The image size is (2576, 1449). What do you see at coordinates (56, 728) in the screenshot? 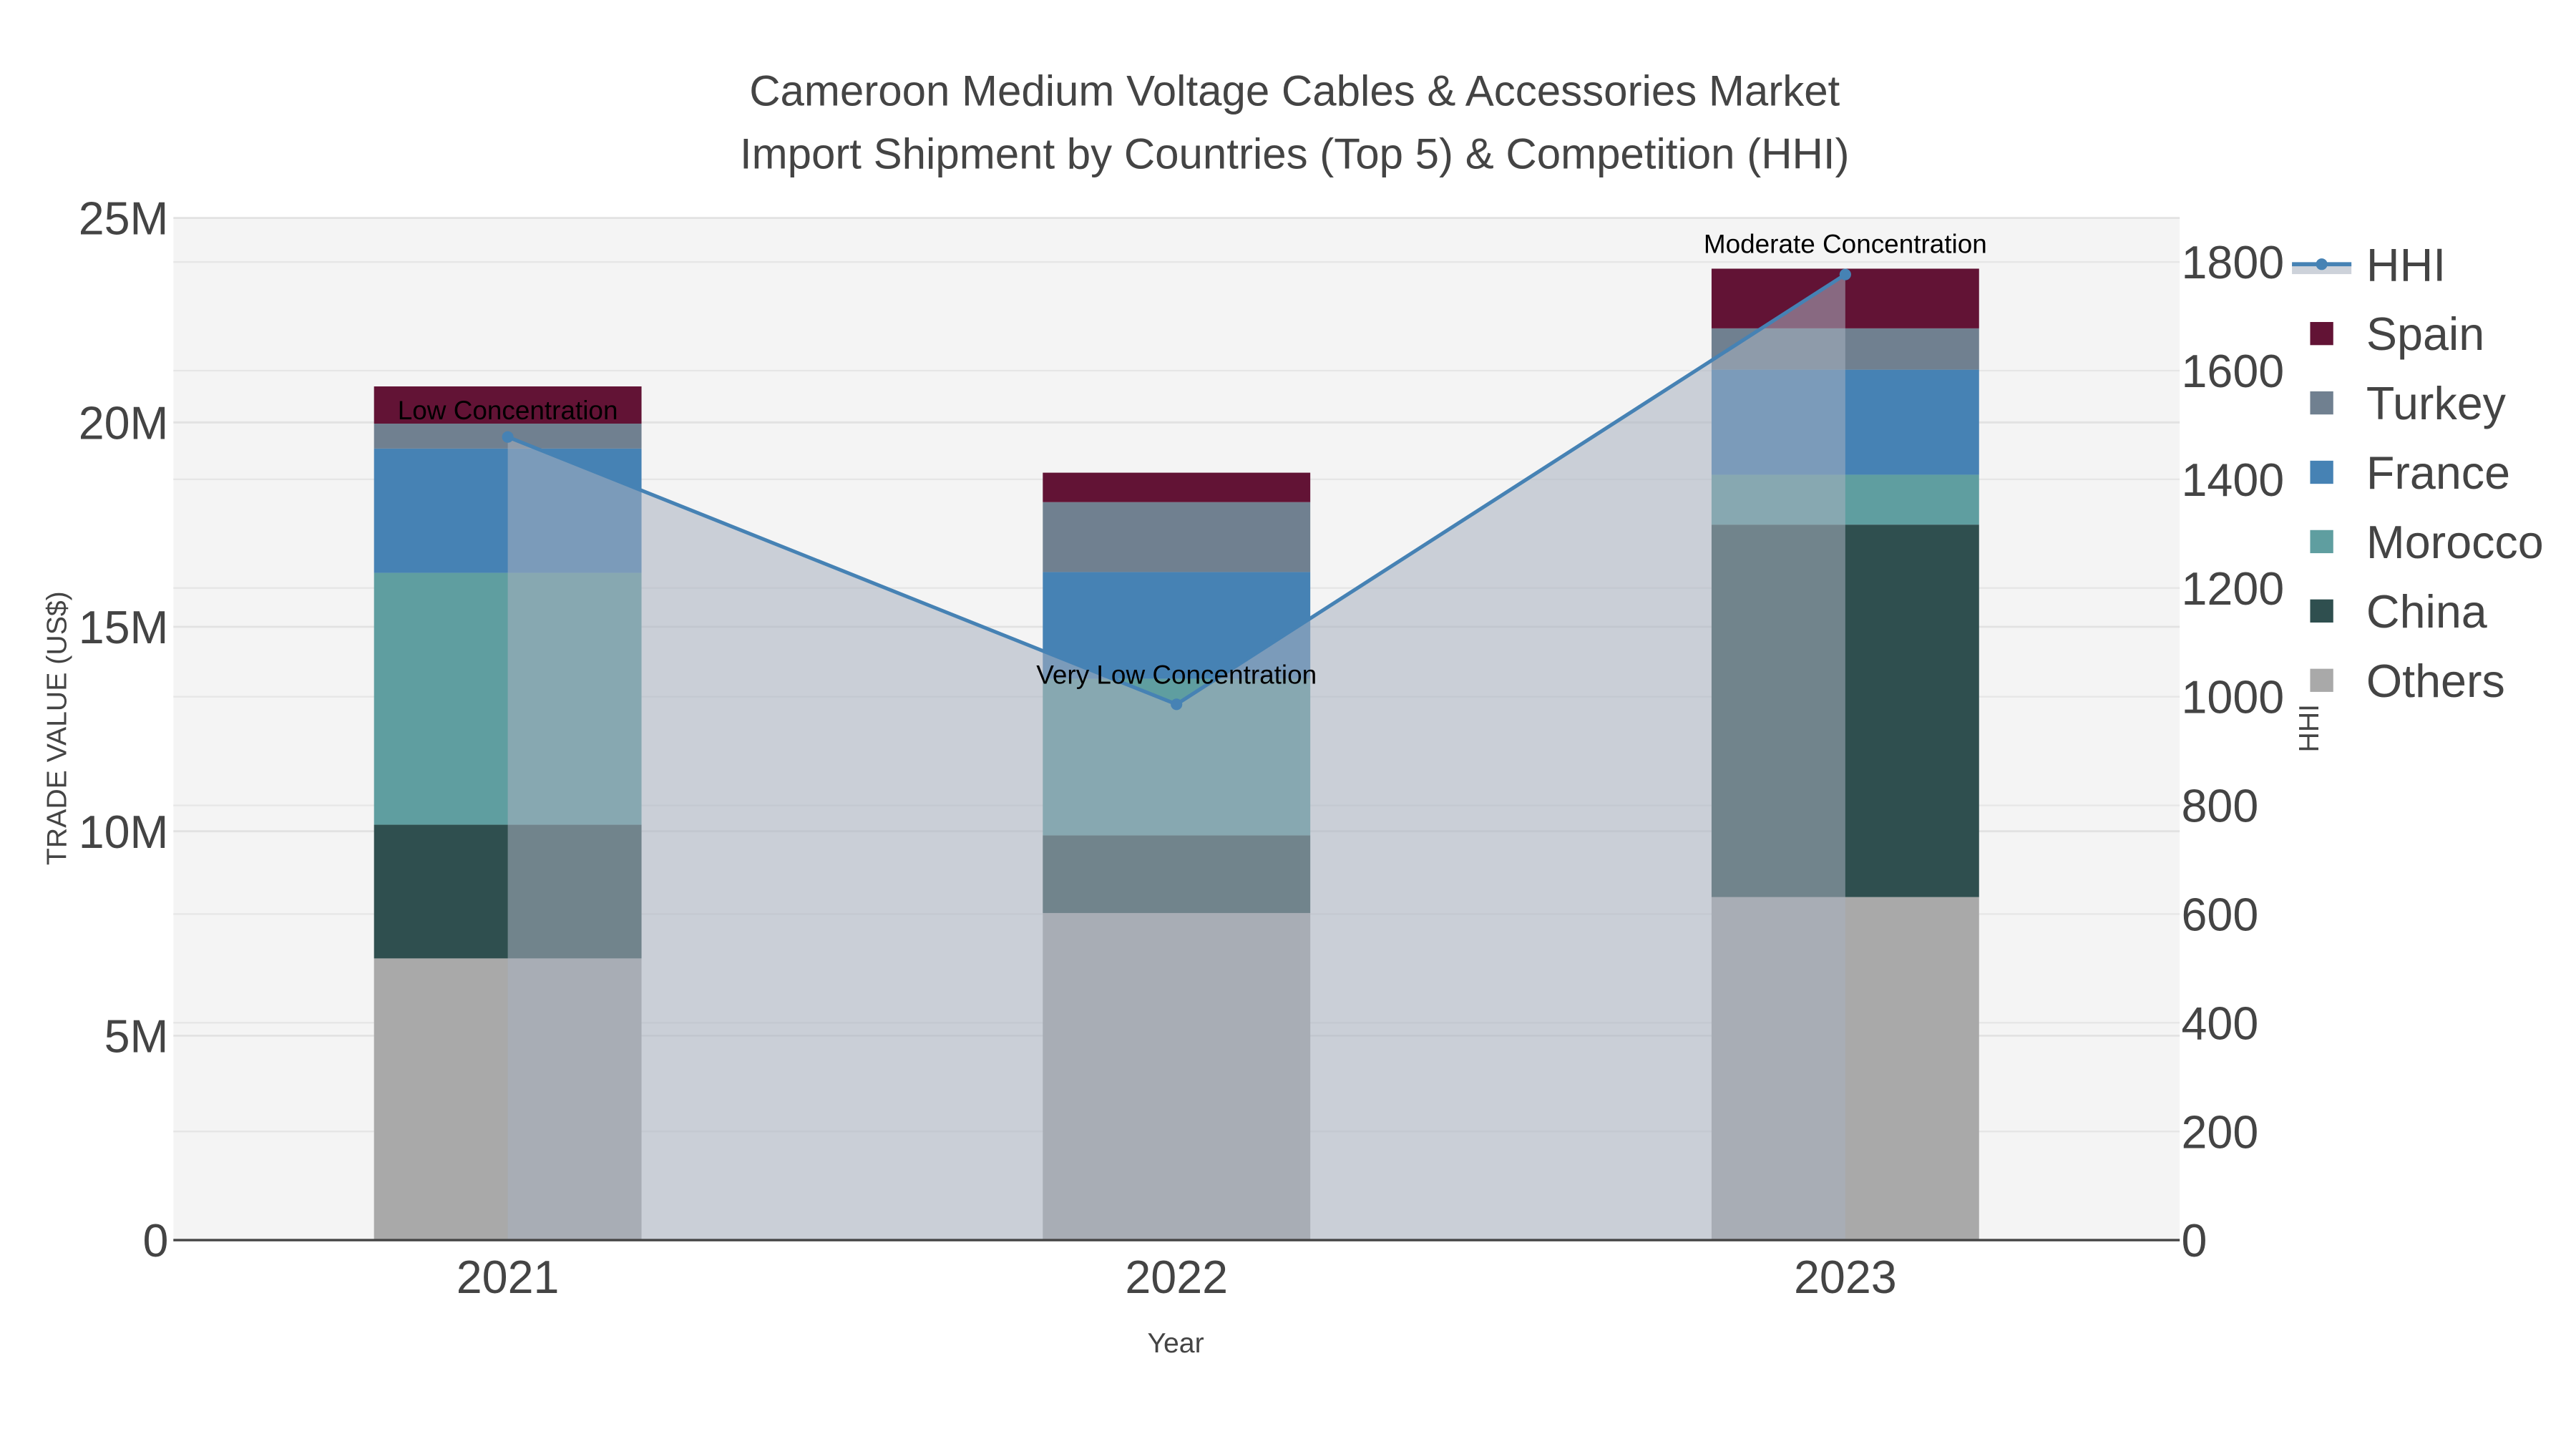
I see `y-axis-title: TRADE VALUE (US$)` at bounding box center [56, 728].